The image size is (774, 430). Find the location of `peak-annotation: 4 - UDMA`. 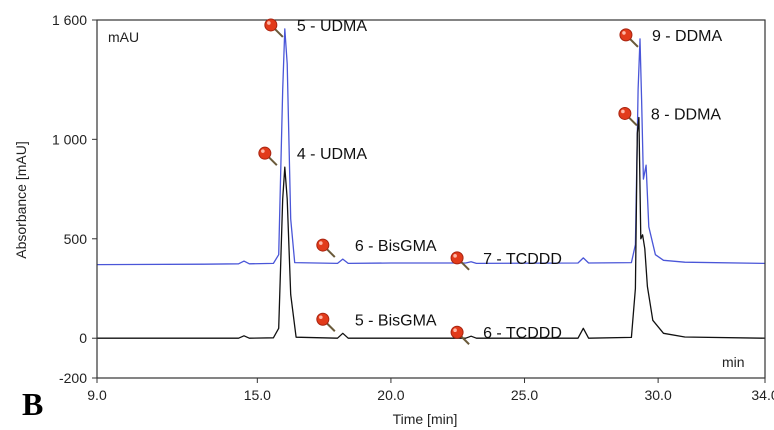

peak-annotation: 4 - UDMA is located at coordinates (313, 156).